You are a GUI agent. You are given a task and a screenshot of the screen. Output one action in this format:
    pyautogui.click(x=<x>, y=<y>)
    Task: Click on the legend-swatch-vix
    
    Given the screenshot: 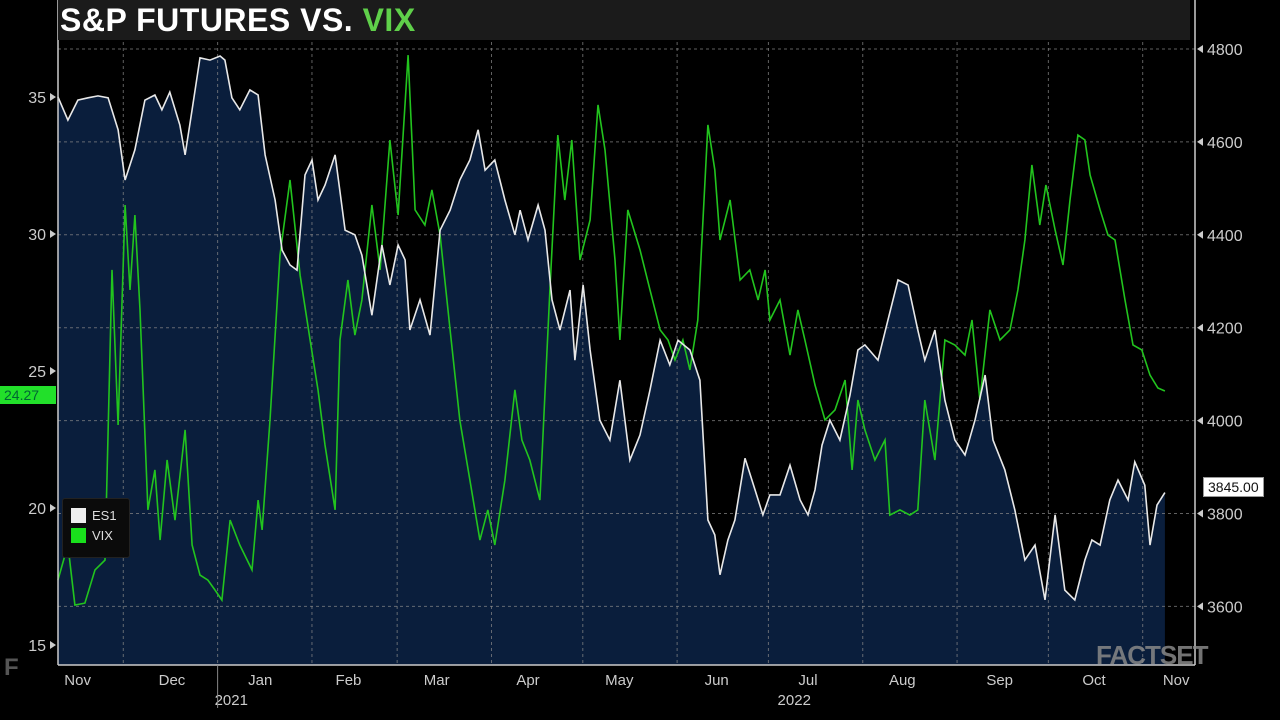 What is the action you would take?
    pyautogui.click(x=78, y=535)
    